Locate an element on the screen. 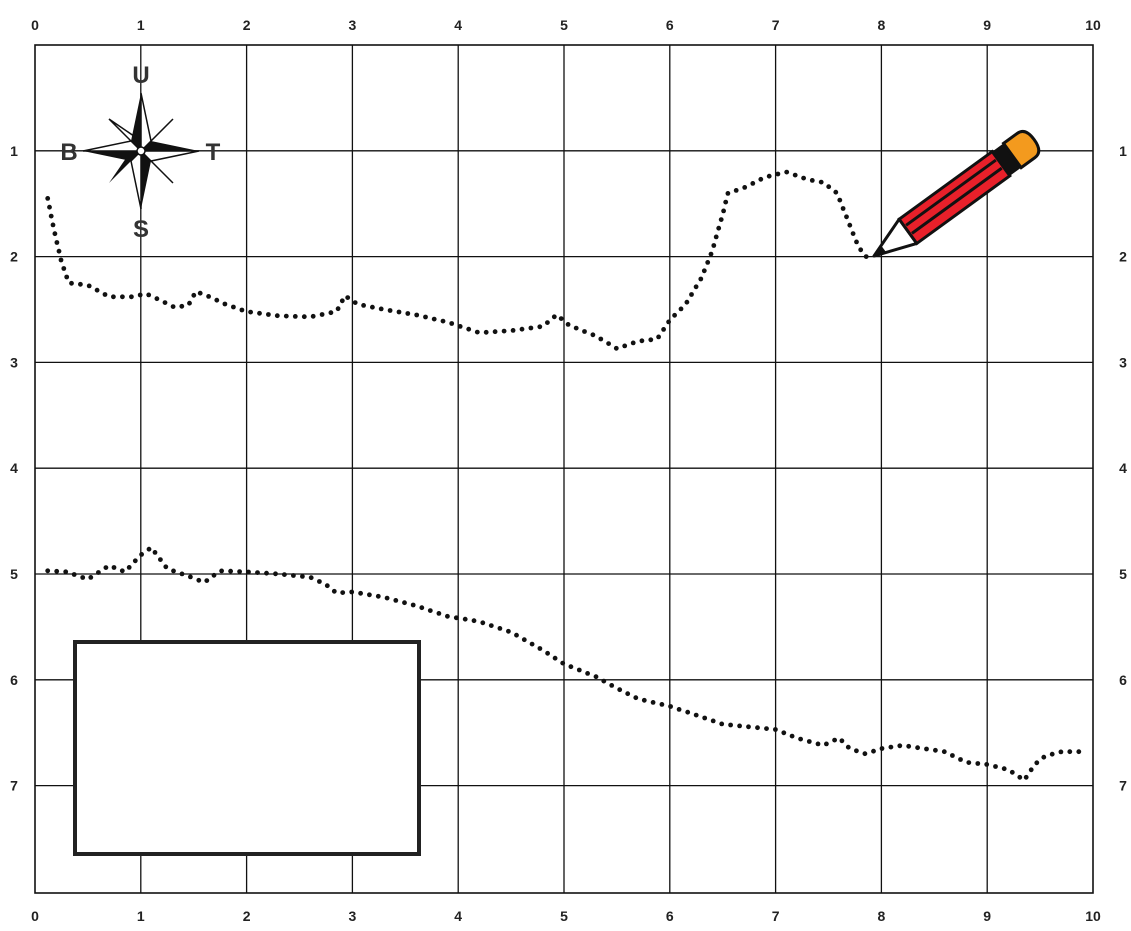 The width and height of the screenshot is (1131, 931). x-tick-label-bottom: 8 is located at coordinates (882, 916).